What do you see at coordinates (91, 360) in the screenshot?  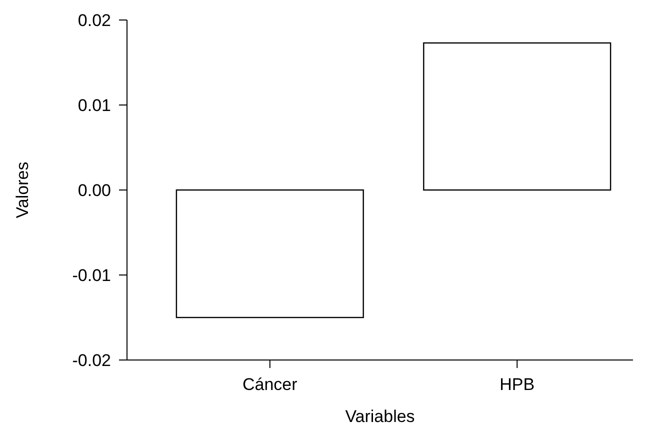 I see `y-tick-label: -0.02` at bounding box center [91, 360].